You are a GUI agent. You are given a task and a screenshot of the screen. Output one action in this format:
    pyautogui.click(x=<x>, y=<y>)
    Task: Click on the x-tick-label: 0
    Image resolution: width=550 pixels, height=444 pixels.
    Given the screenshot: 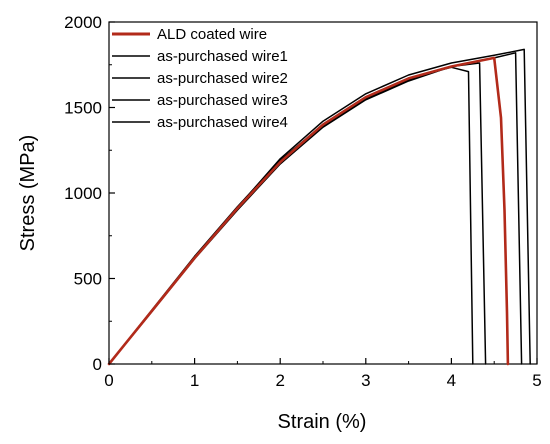 What is the action you would take?
    pyautogui.click(x=108, y=380)
    